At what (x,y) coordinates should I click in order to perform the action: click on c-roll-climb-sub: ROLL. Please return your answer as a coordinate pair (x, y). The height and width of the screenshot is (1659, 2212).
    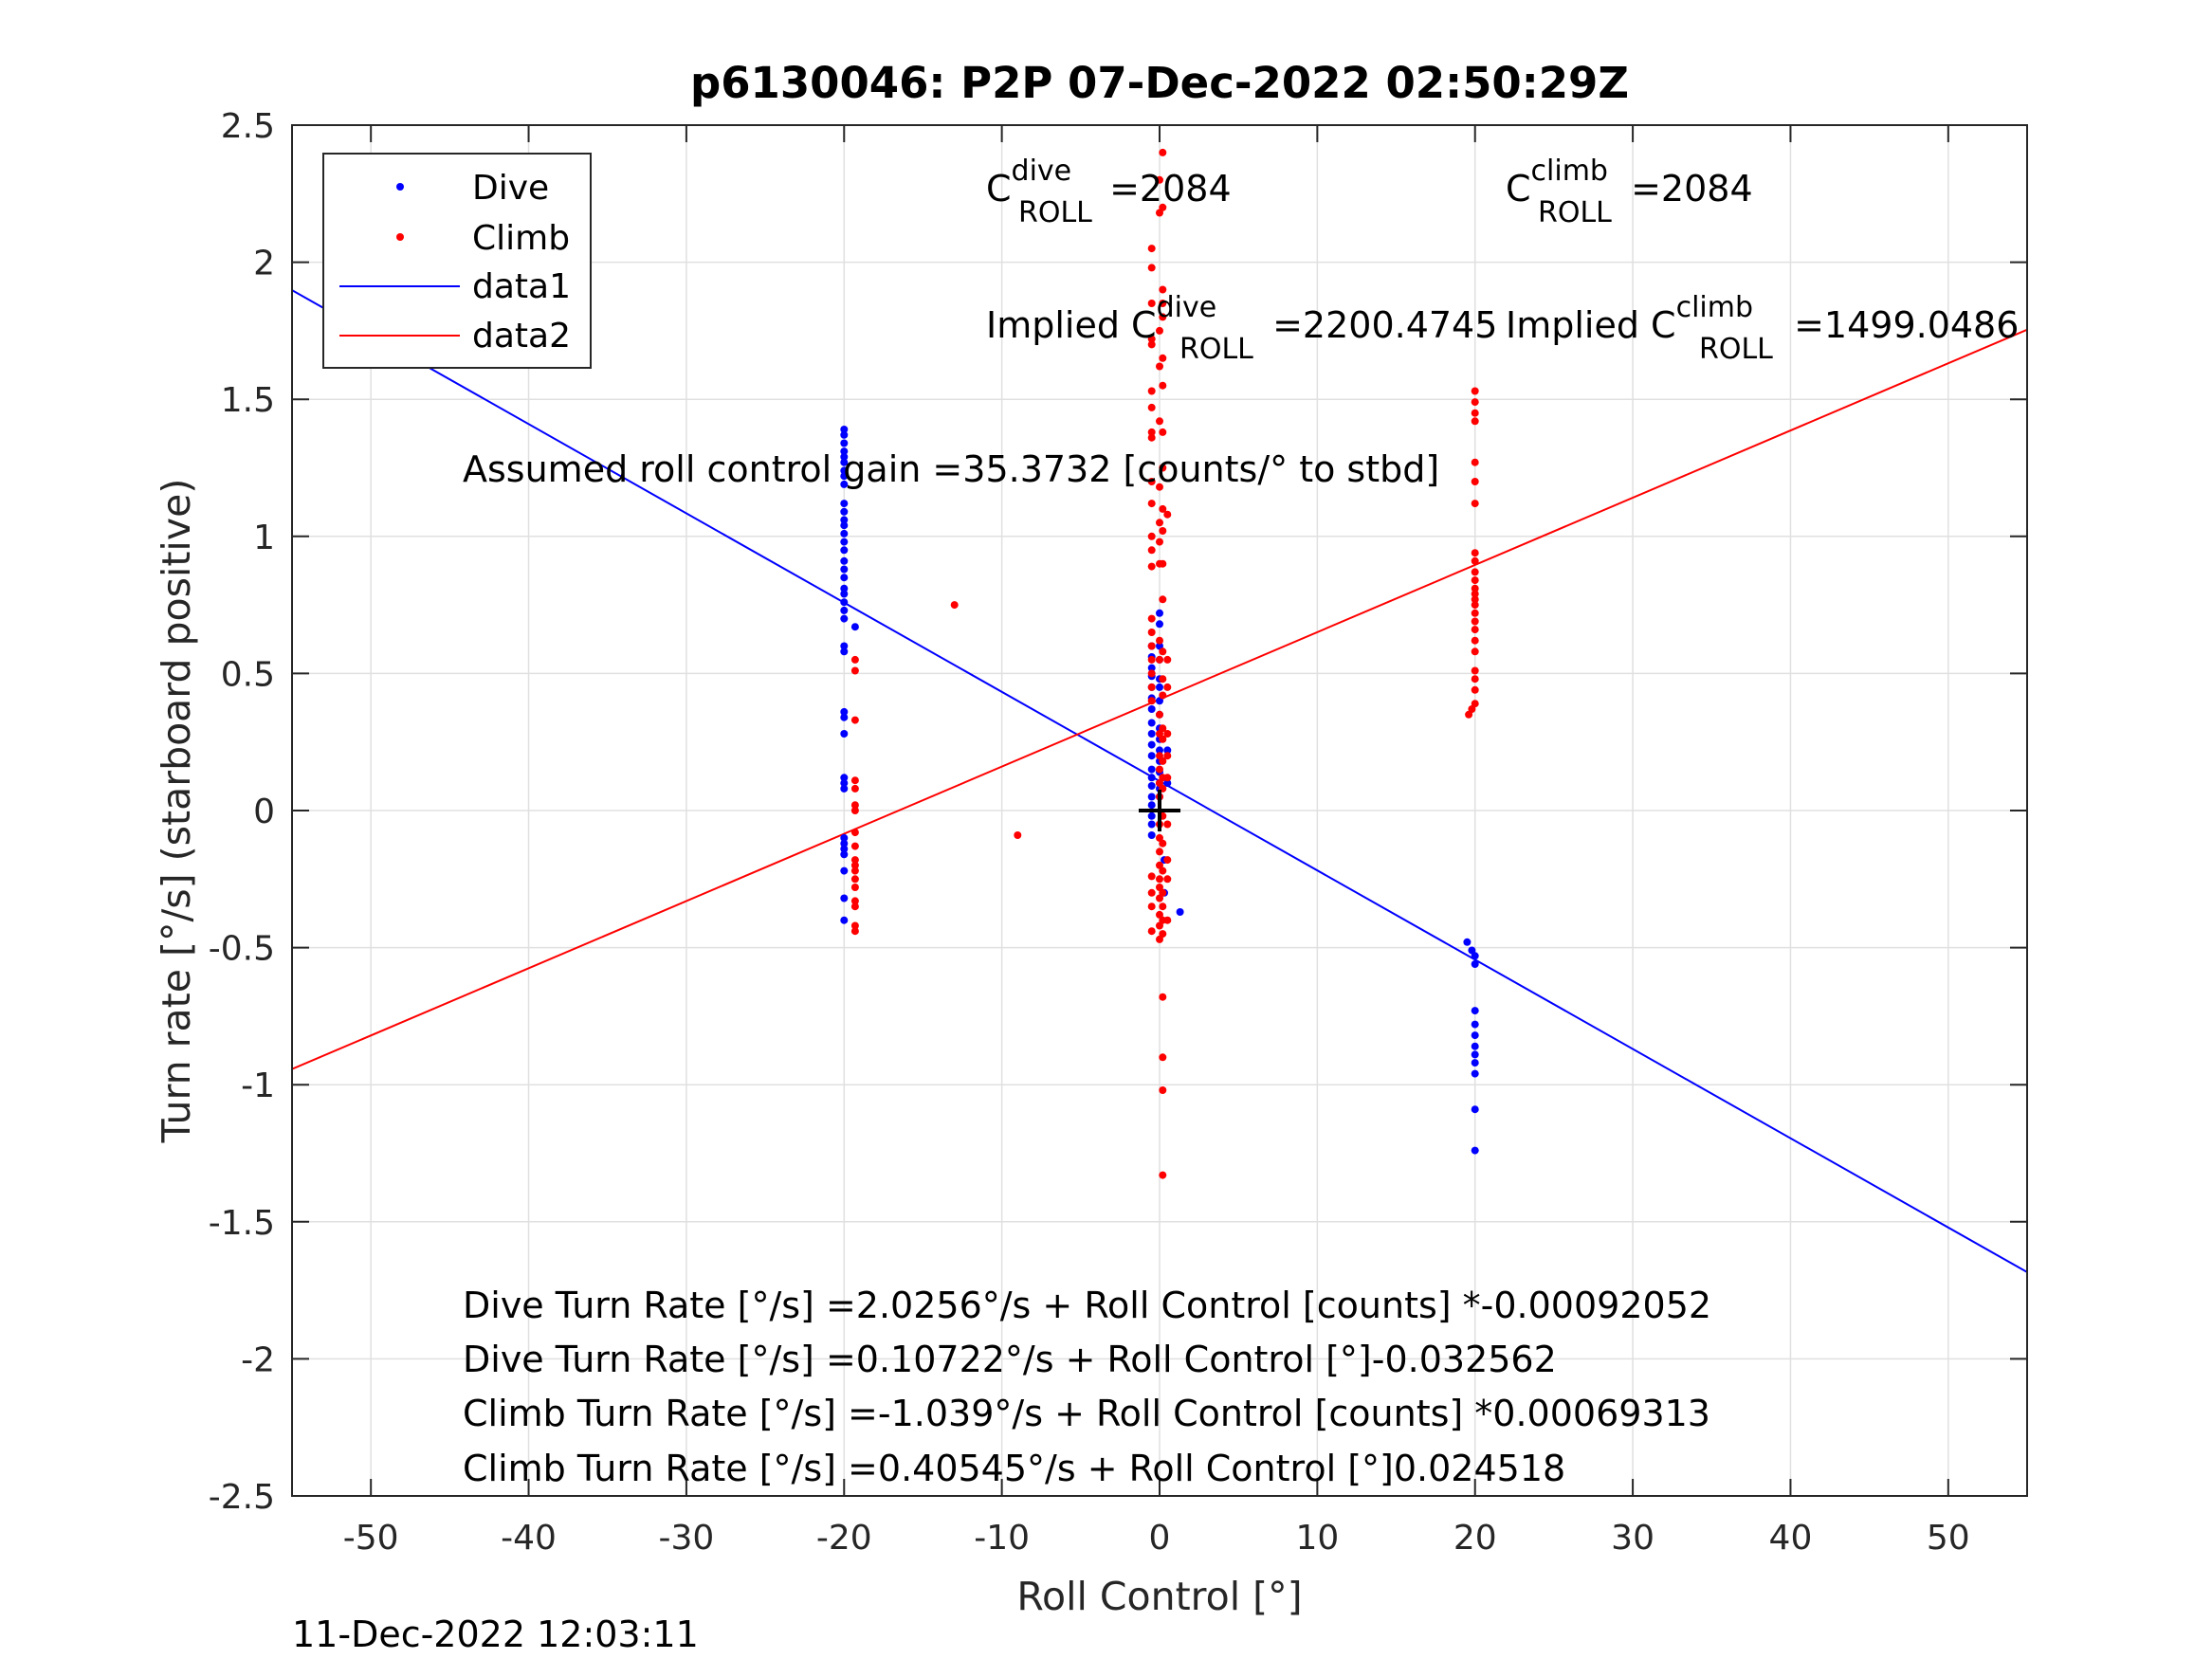
    Looking at the image, I should click on (1575, 212).